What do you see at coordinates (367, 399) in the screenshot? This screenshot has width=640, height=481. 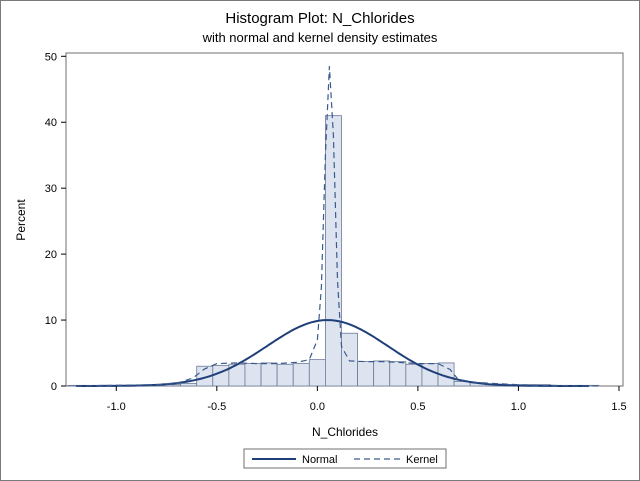 I see `x-axis: -1.0 -0.5 0.0 0.5 1.0 1.5` at bounding box center [367, 399].